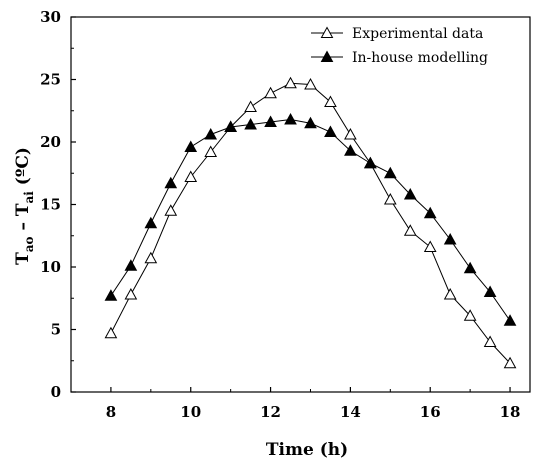 This screenshot has height=467, width=550. What do you see at coordinates (190, 412) in the screenshot?
I see `x-tick-label: 10` at bounding box center [190, 412].